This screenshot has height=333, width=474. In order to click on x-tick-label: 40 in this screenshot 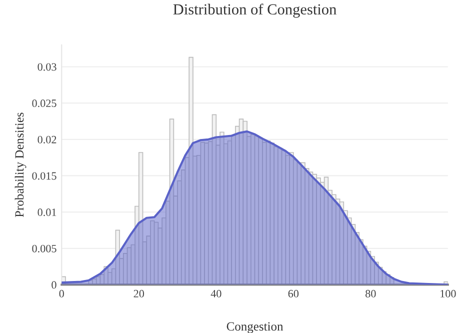, I will do `click(216, 294)`.